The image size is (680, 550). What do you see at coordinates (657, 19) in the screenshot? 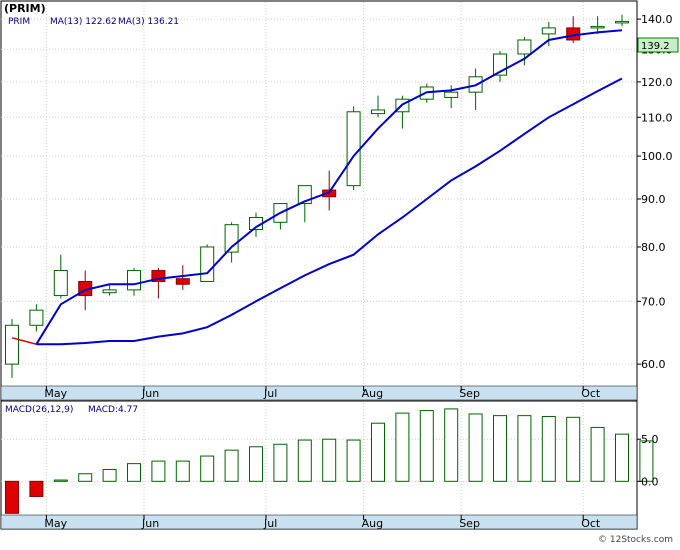
I see `price-tick-label: 140.0` at bounding box center [657, 19].